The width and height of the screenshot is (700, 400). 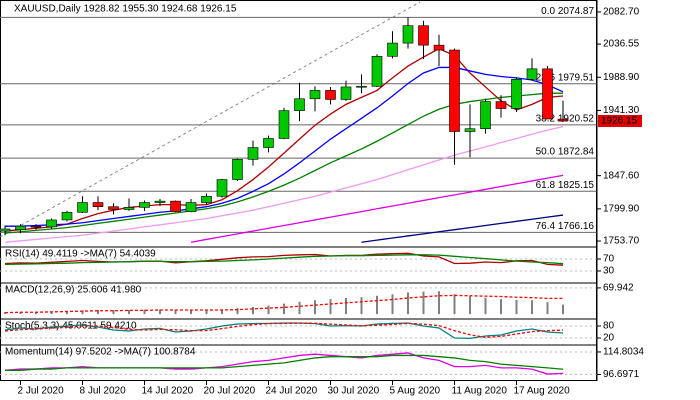 I want to click on x-tick-label: 11 Aug 2020, so click(x=480, y=391).